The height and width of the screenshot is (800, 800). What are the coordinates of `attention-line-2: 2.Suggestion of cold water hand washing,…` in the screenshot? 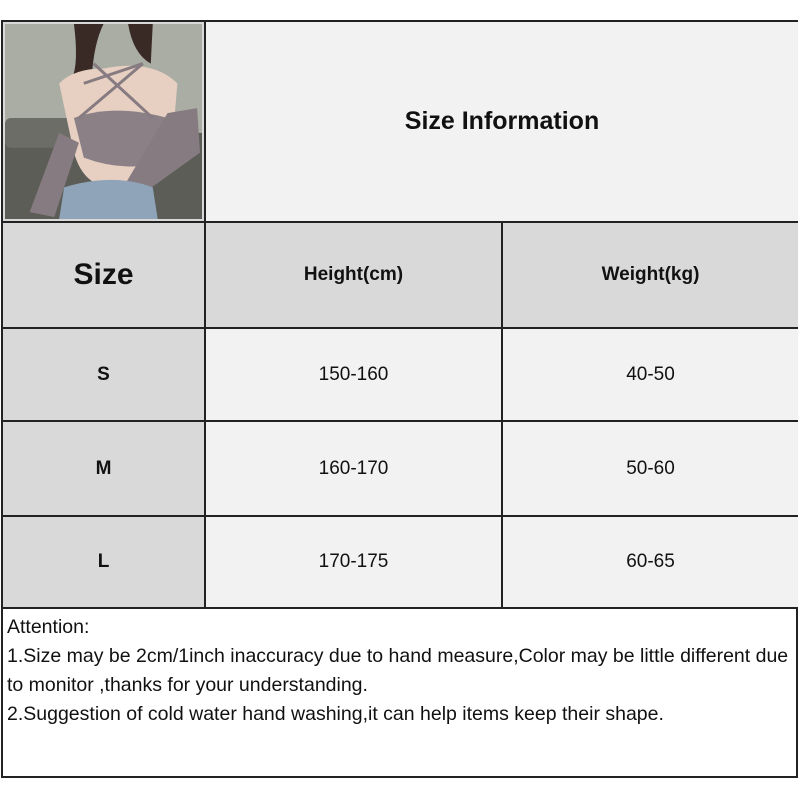 It's located at (335, 714).